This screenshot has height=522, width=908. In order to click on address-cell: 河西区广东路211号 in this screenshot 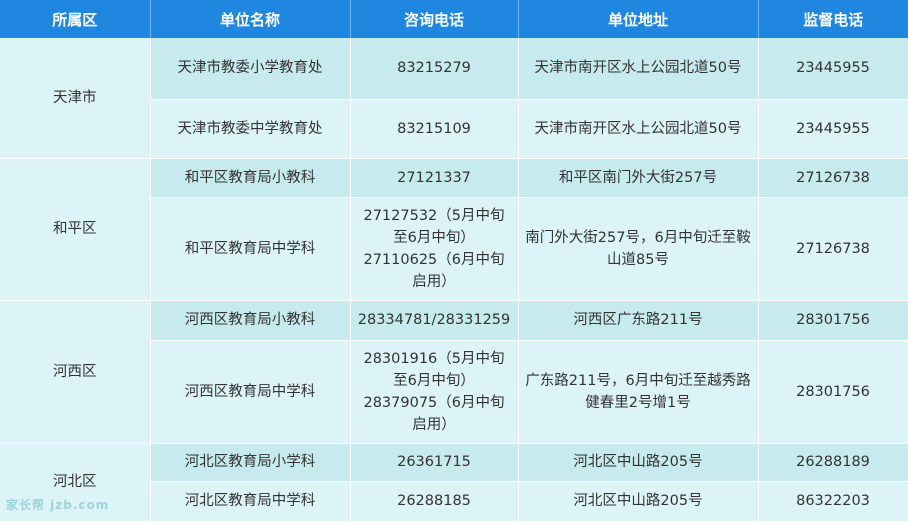, I will do `click(638, 320)`.